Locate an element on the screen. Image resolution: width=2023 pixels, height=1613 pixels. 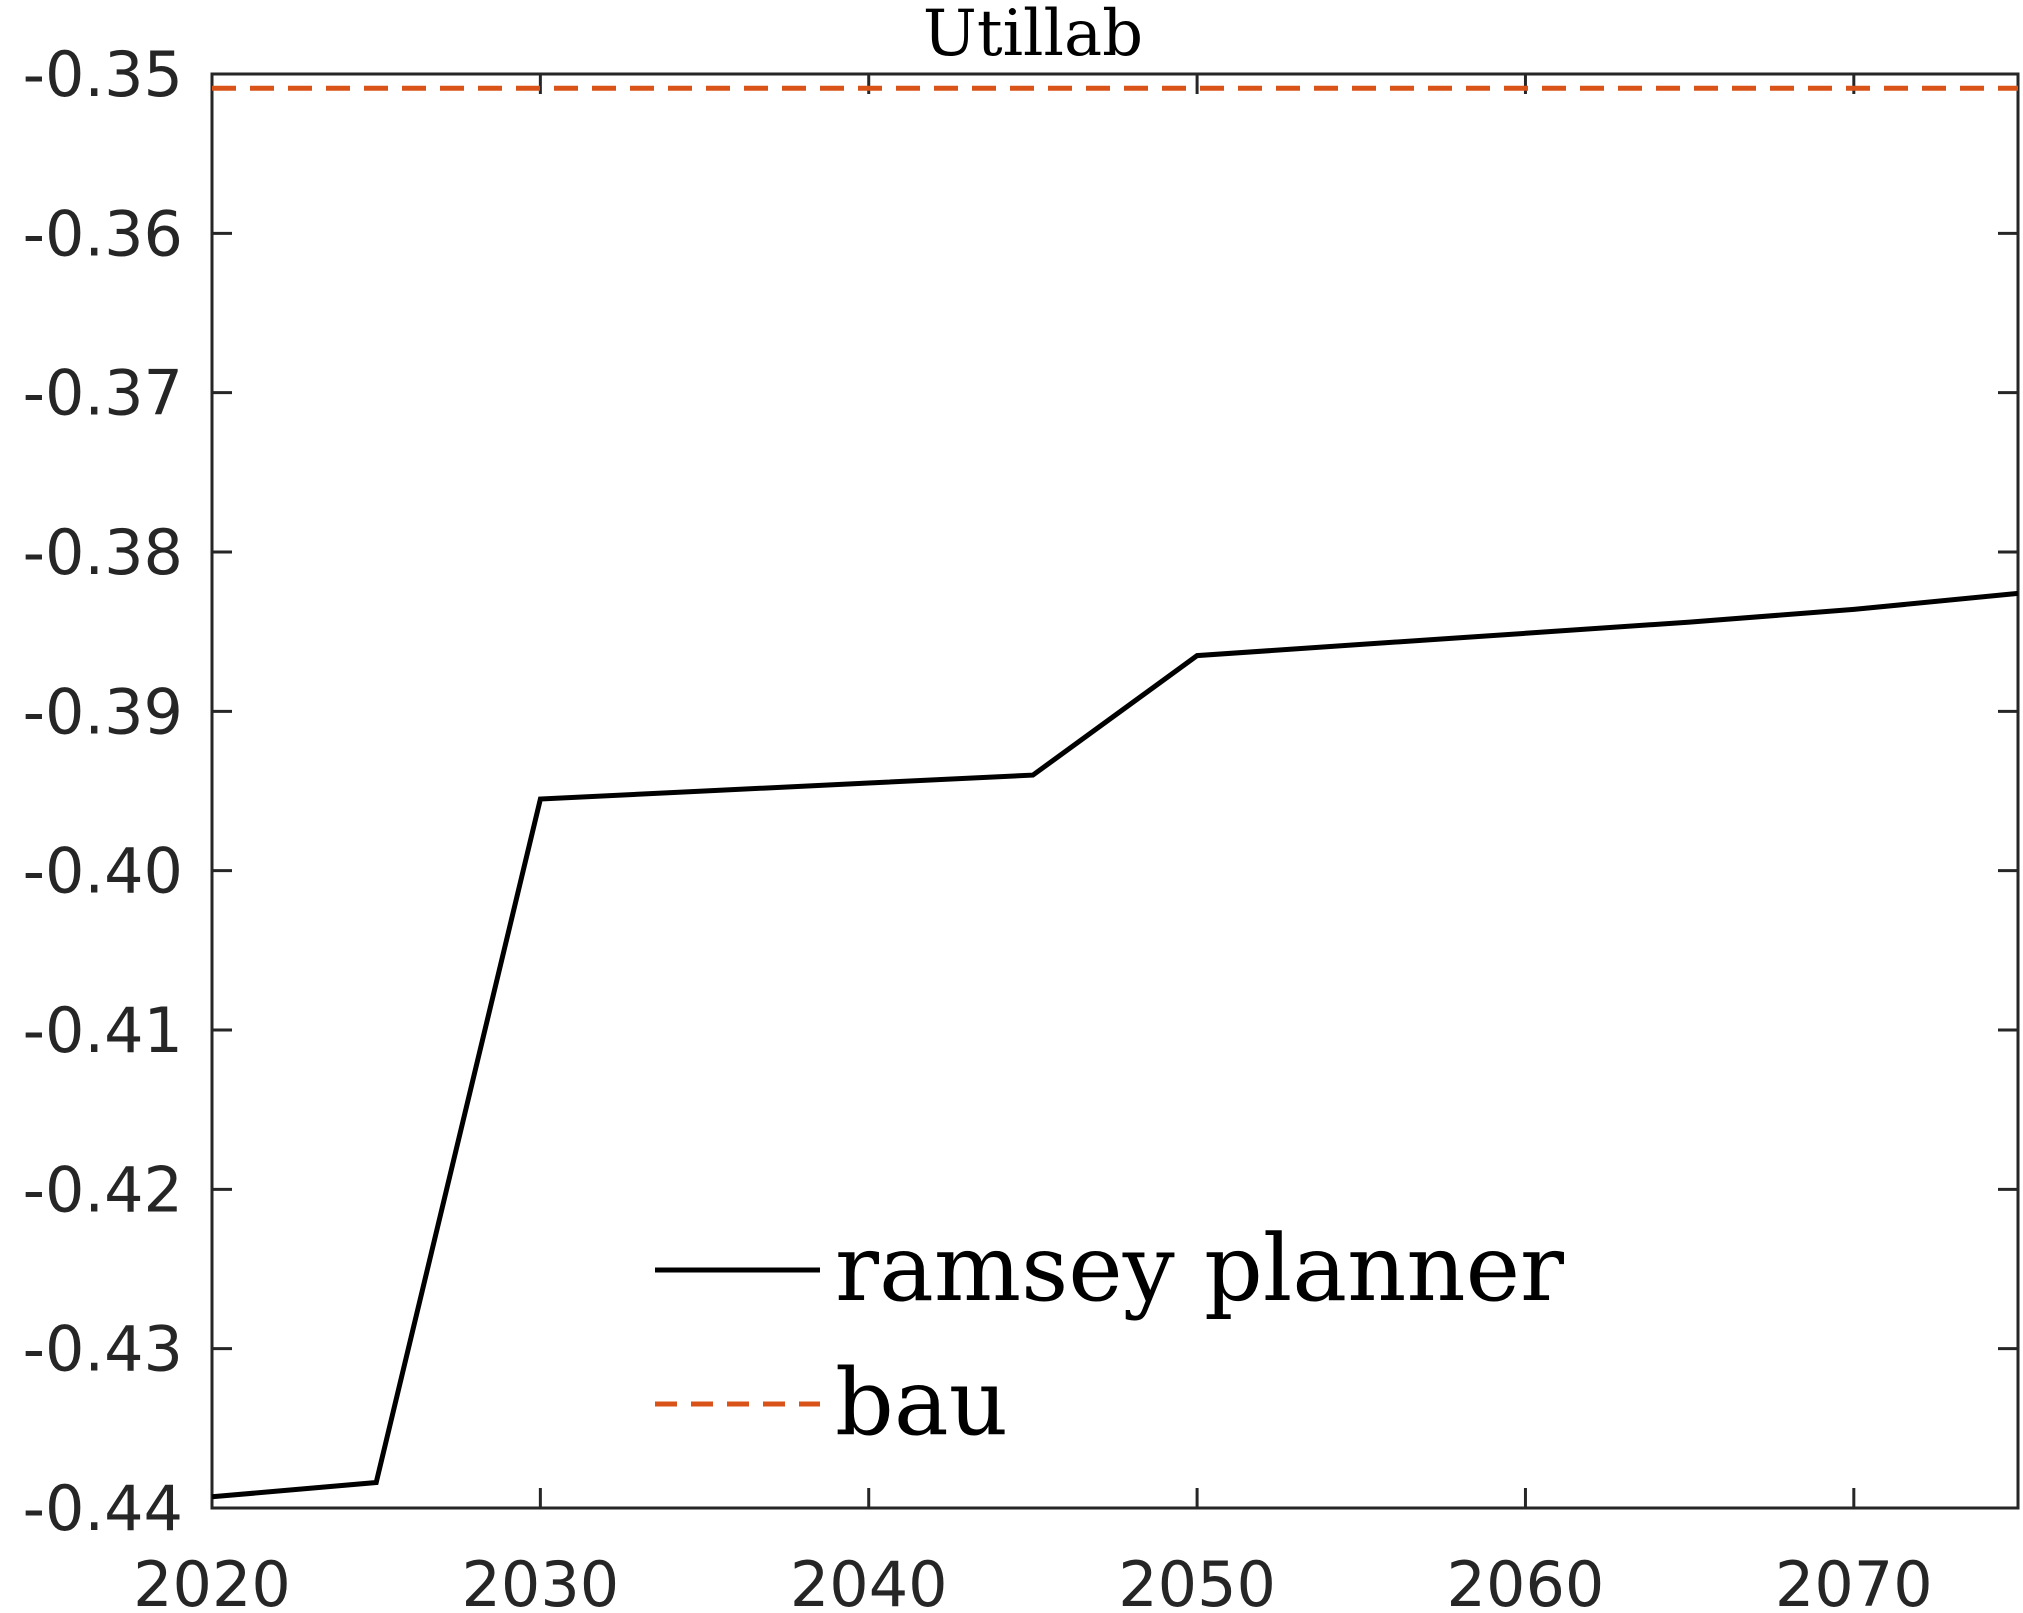
legend-label-bau: bau is located at coordinates (921, 1402).